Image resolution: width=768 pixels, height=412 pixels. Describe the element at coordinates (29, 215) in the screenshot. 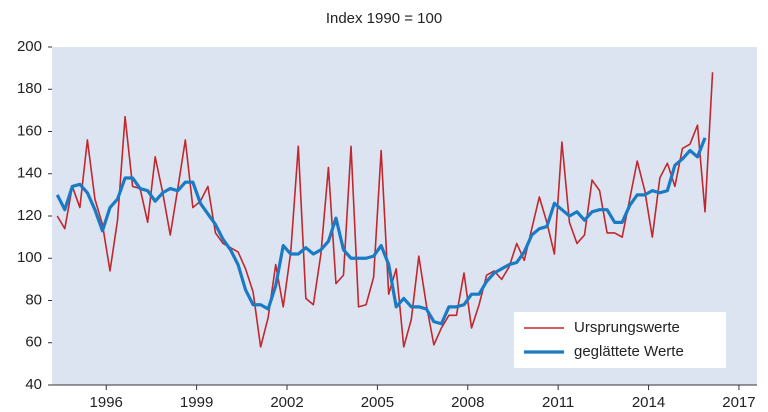

I see `y-tick-label: 120` at that location.